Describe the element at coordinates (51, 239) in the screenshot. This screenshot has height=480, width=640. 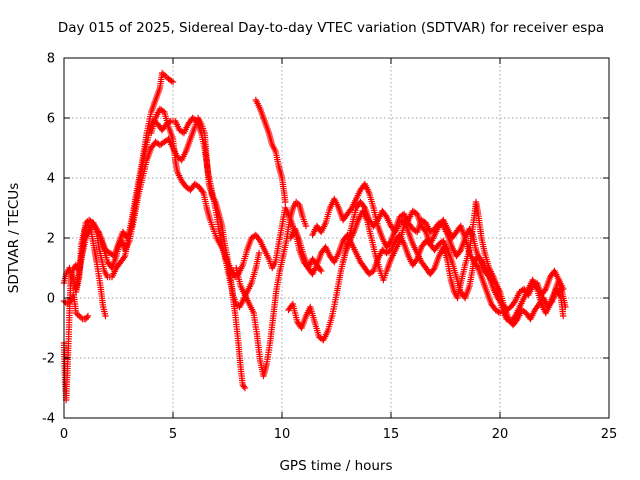
I see `y-tick-label: 2` at that location.